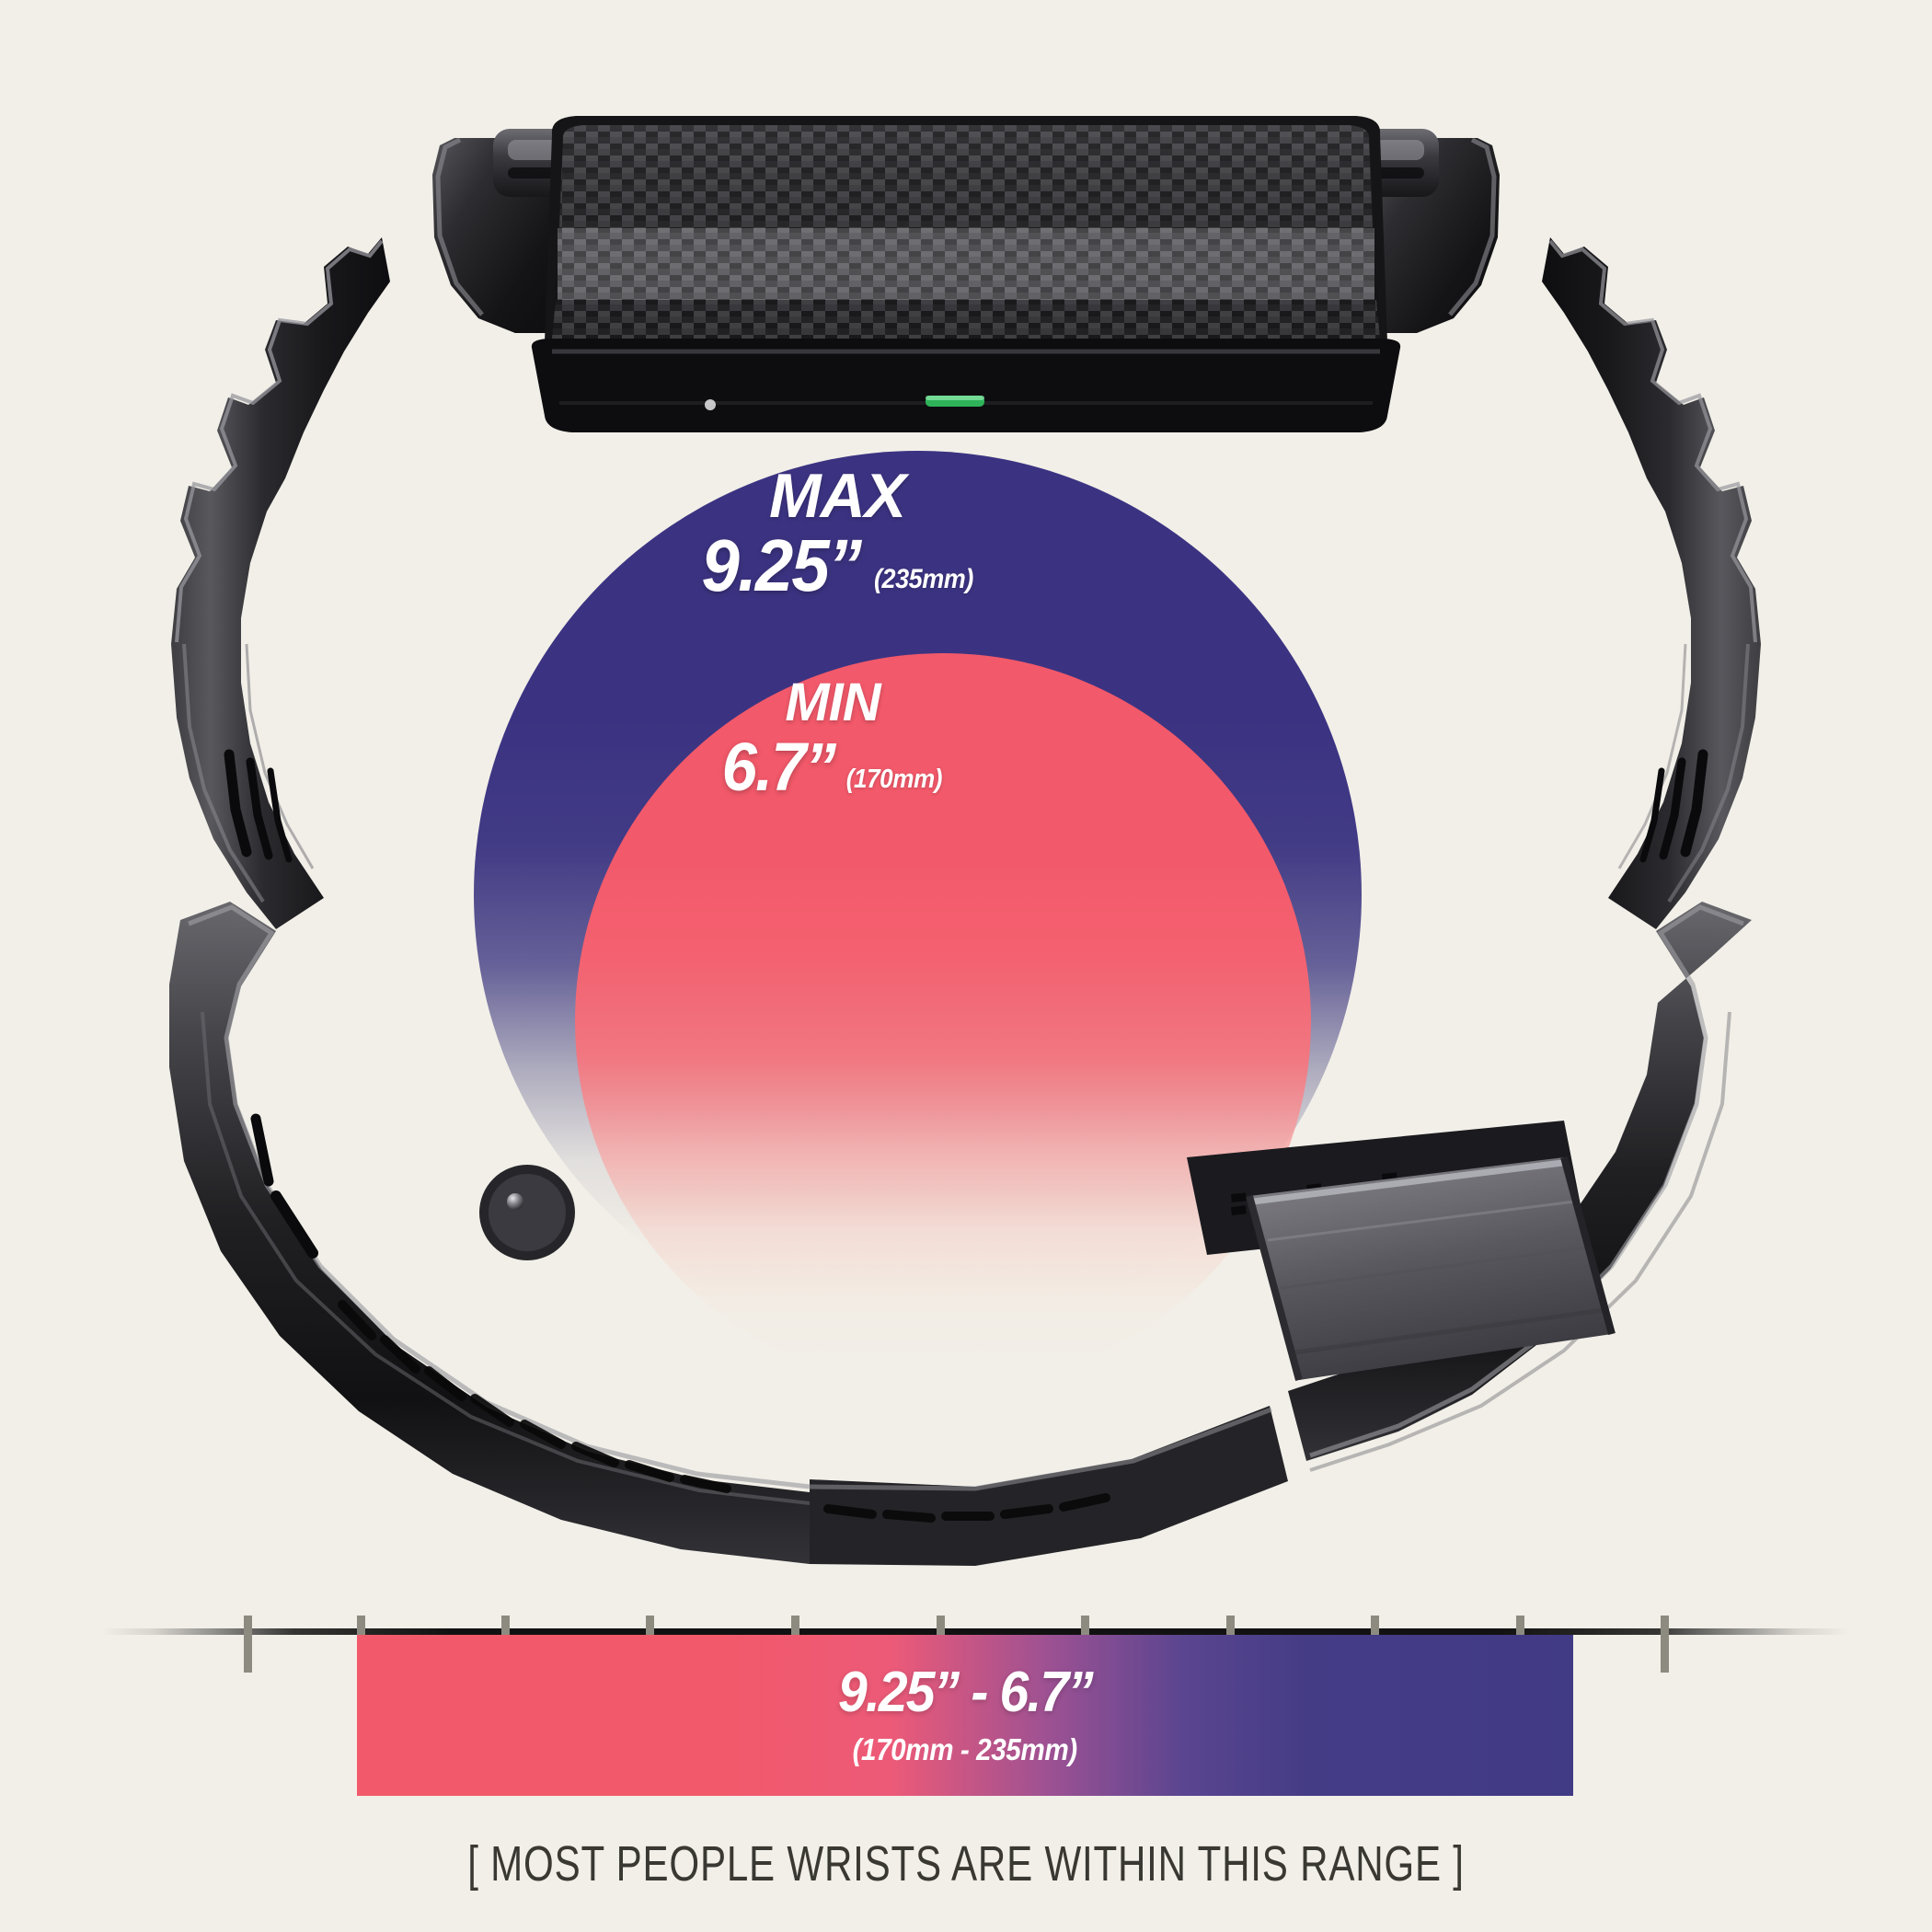  Describe the element at coordinates (966, 1692) in the screenshot. I see `range-bar-main-label: 9.25” - 6.7”` at that location.